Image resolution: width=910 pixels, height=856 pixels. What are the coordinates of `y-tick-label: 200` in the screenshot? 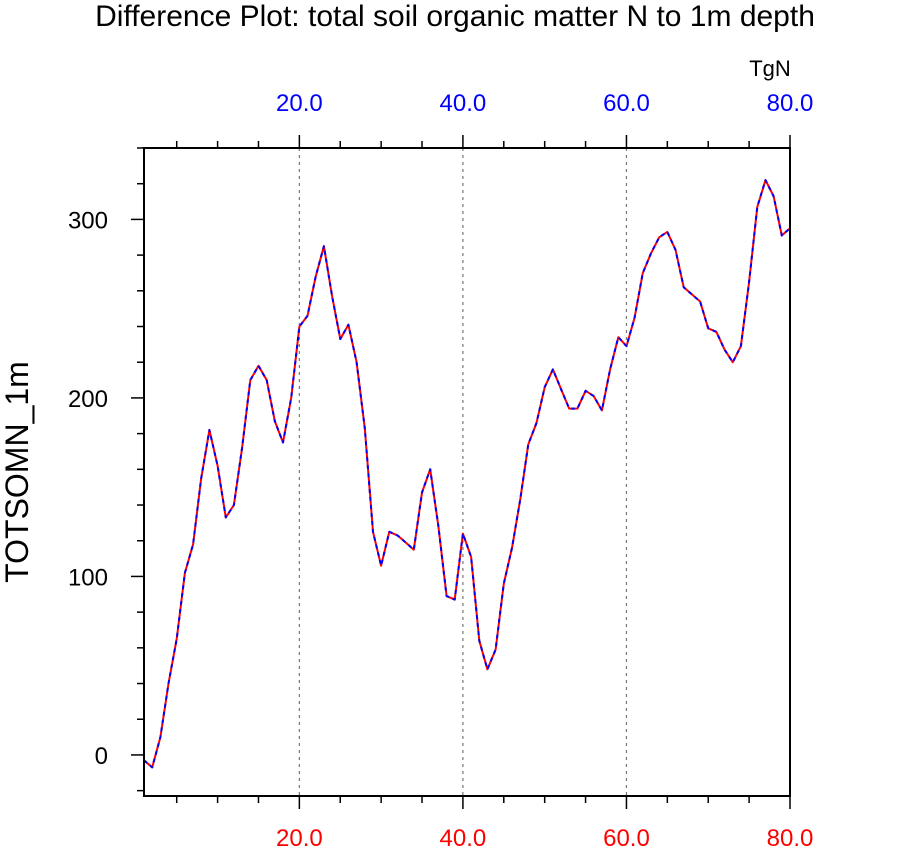 It's located at (88, 399).